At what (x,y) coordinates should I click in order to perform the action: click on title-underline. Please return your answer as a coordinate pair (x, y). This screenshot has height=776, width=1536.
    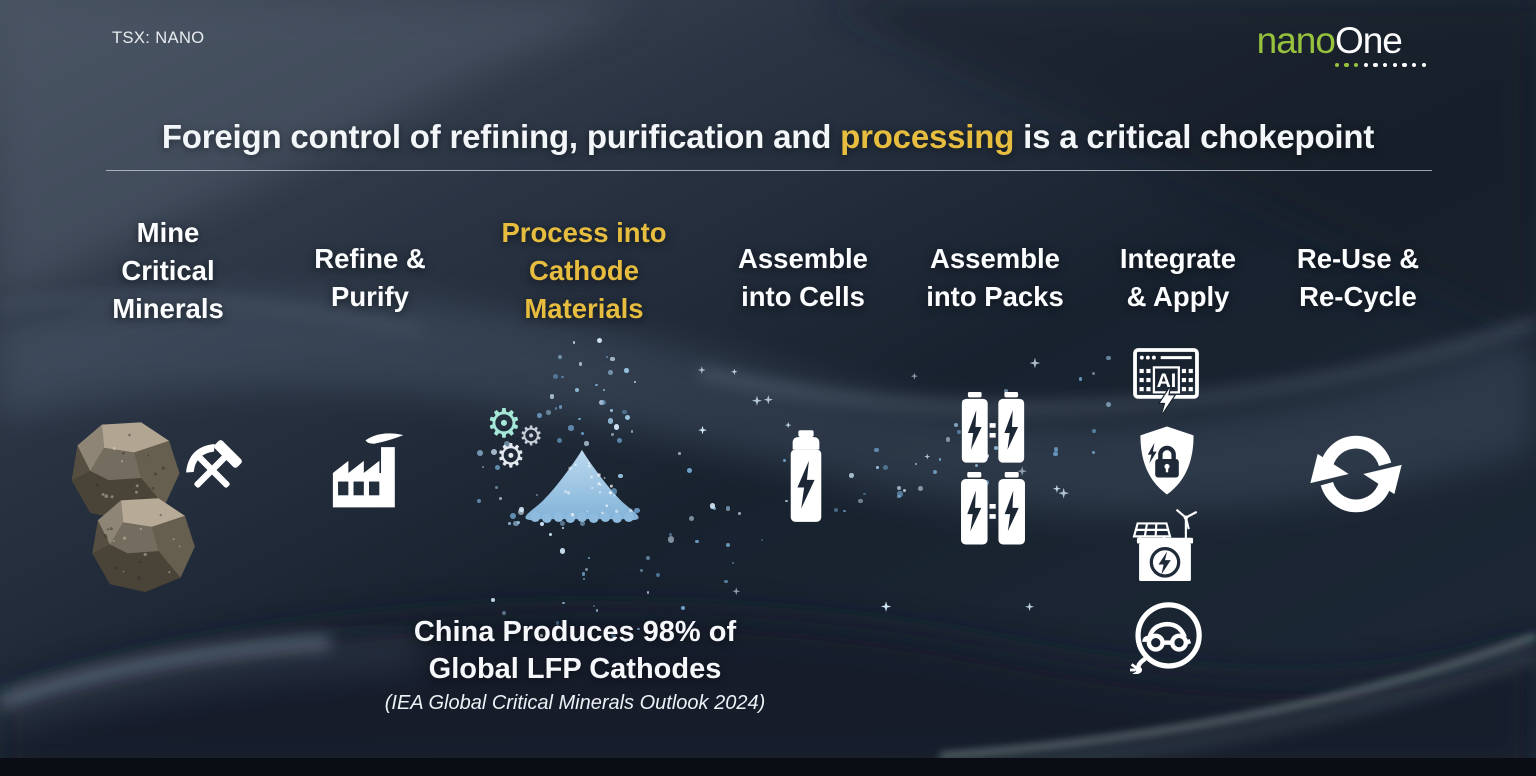
    Looking at the image, I should click on (769, 170).